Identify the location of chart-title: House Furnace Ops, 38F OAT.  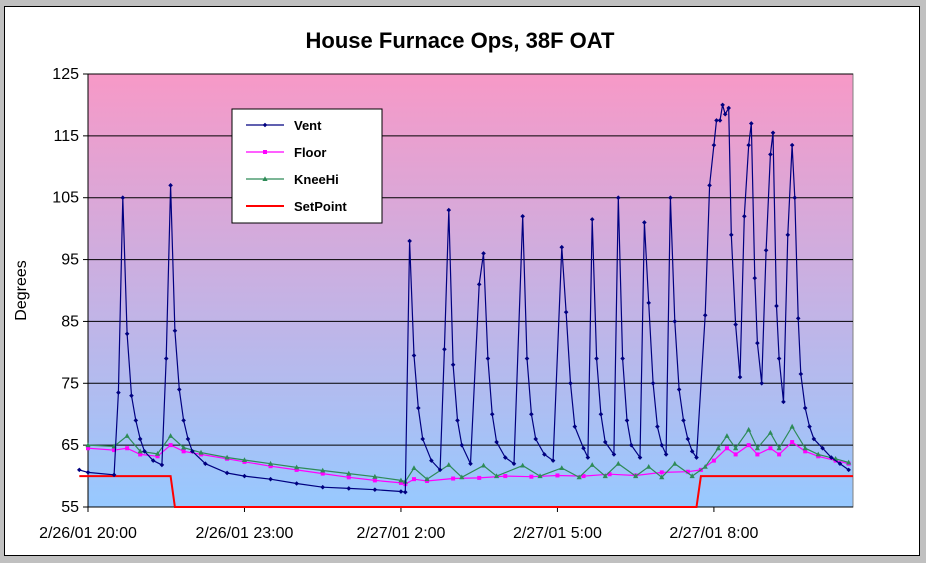
(460, 40).